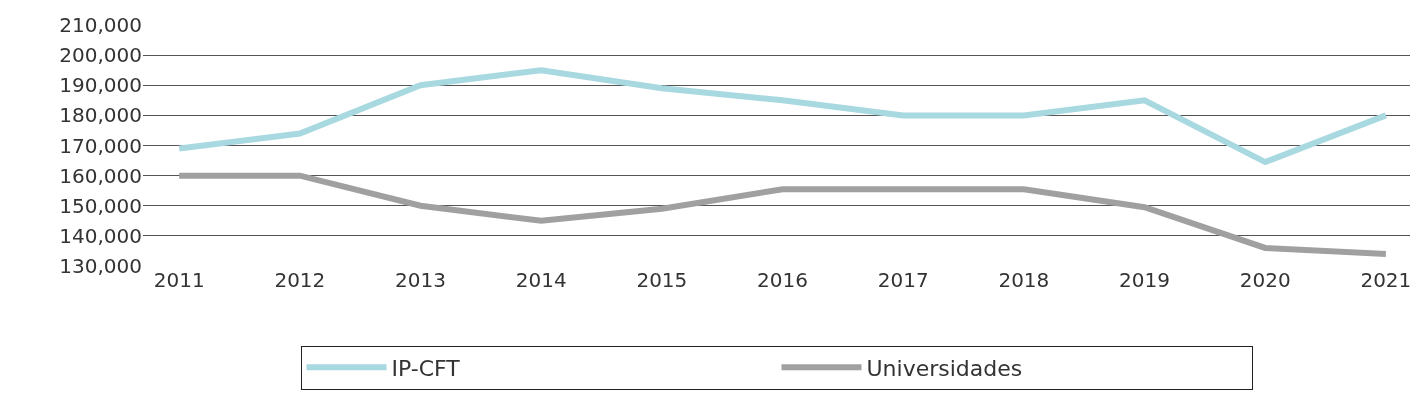  I want to click on x-tick-label: 2016, so click(782, 280).